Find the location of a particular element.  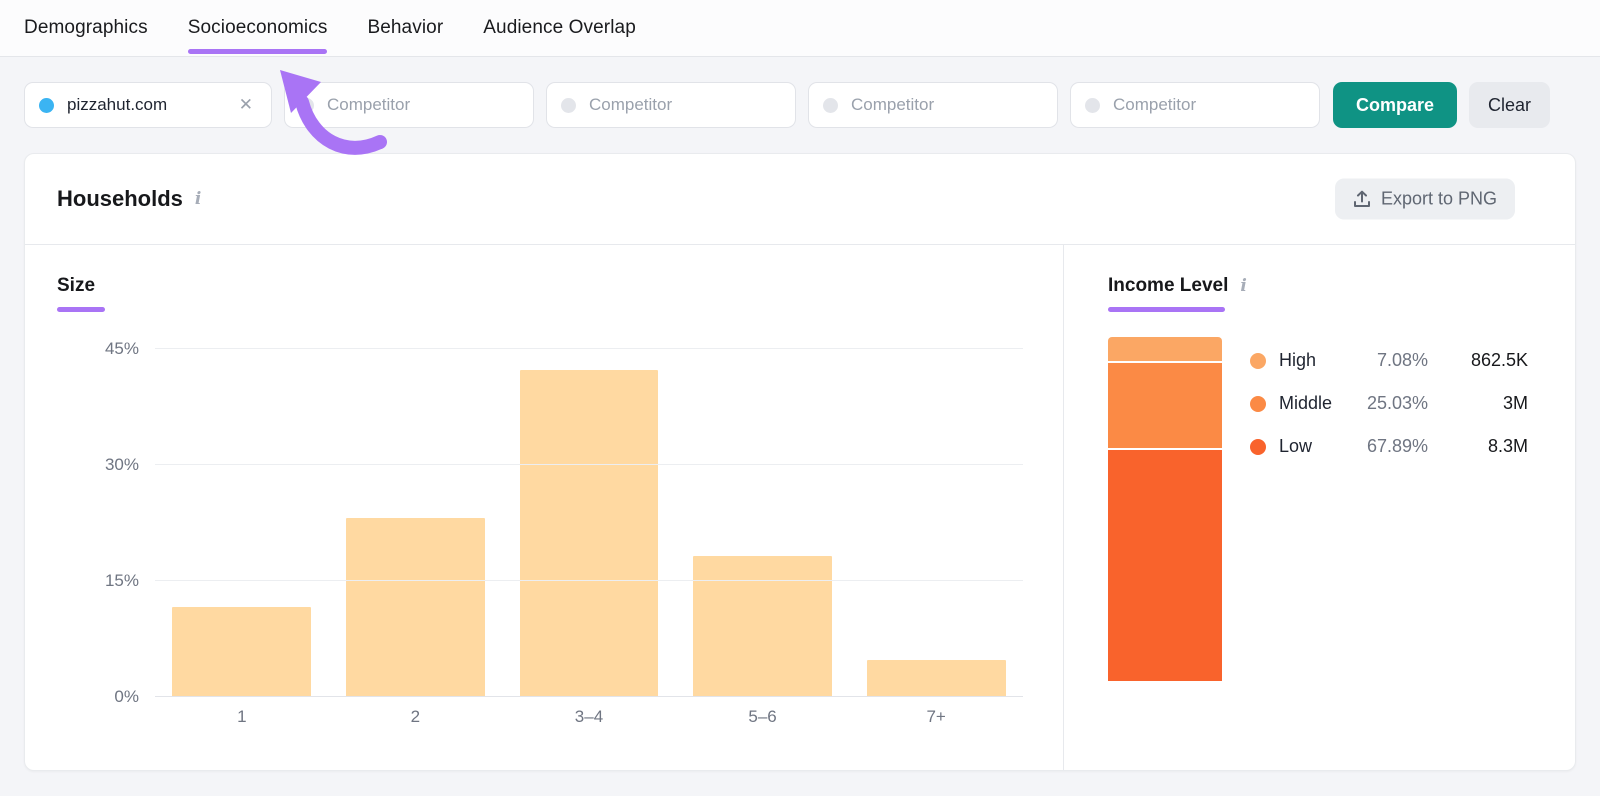

clear-button: Clear is located at coordinates (1510, 105).